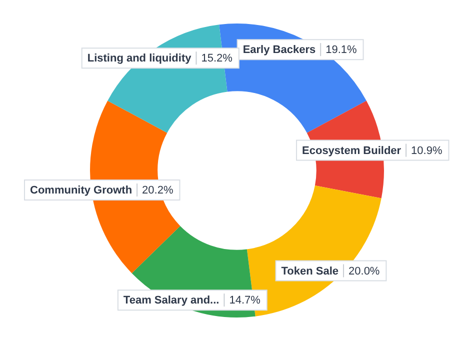 Image resolution: width=474 pixels, height=345 pixels. What do you see at coordinates (81, 190) in the screenshot?
I see `slice-label: Community Growth` at bounding box center [81, 190].